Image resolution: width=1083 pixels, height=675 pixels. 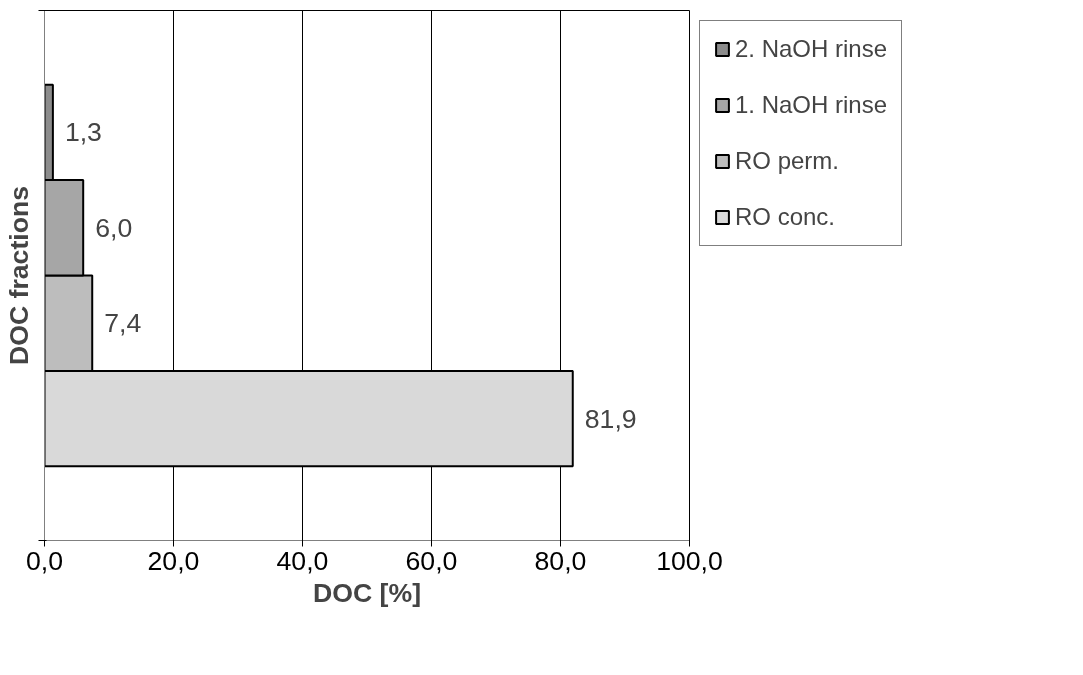 What do you see at coordinates (560, 560) in the screenshot?
I see `x-tick-label: 80,0` at bounding box center [560, 560].